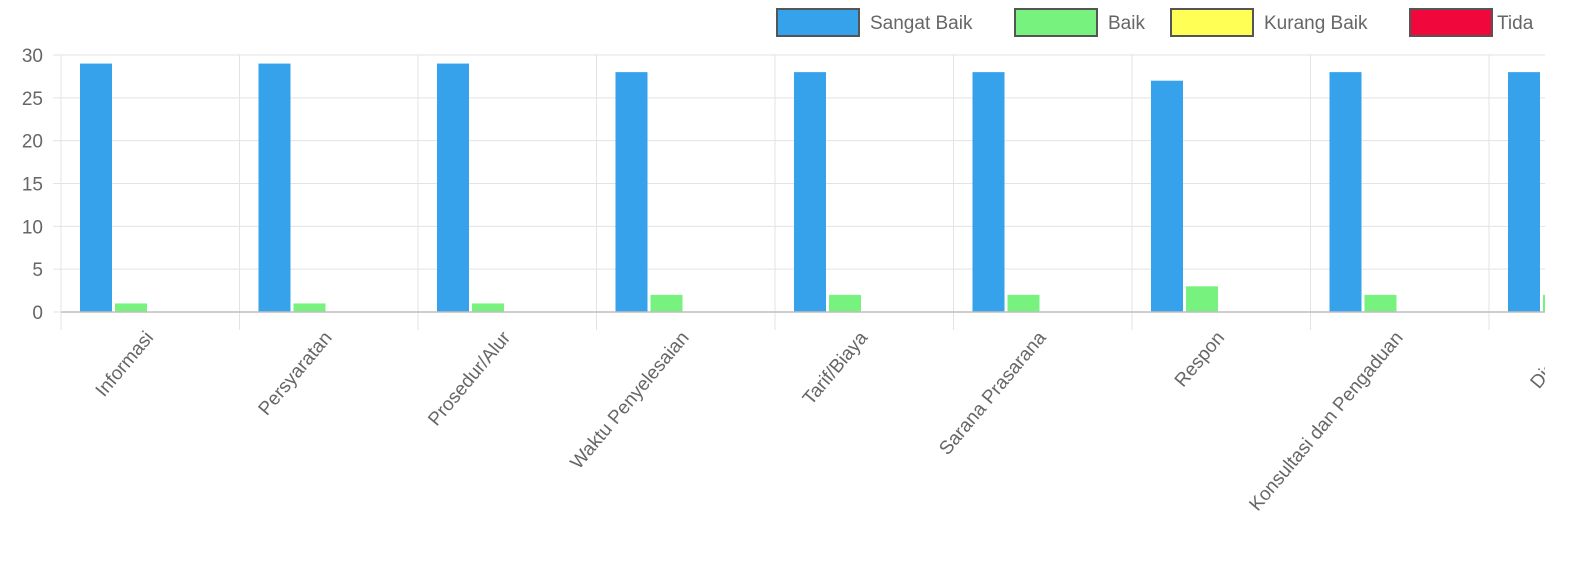  I want to click on bar-sangat-baik-tarif-biaya, so click(810, 192).